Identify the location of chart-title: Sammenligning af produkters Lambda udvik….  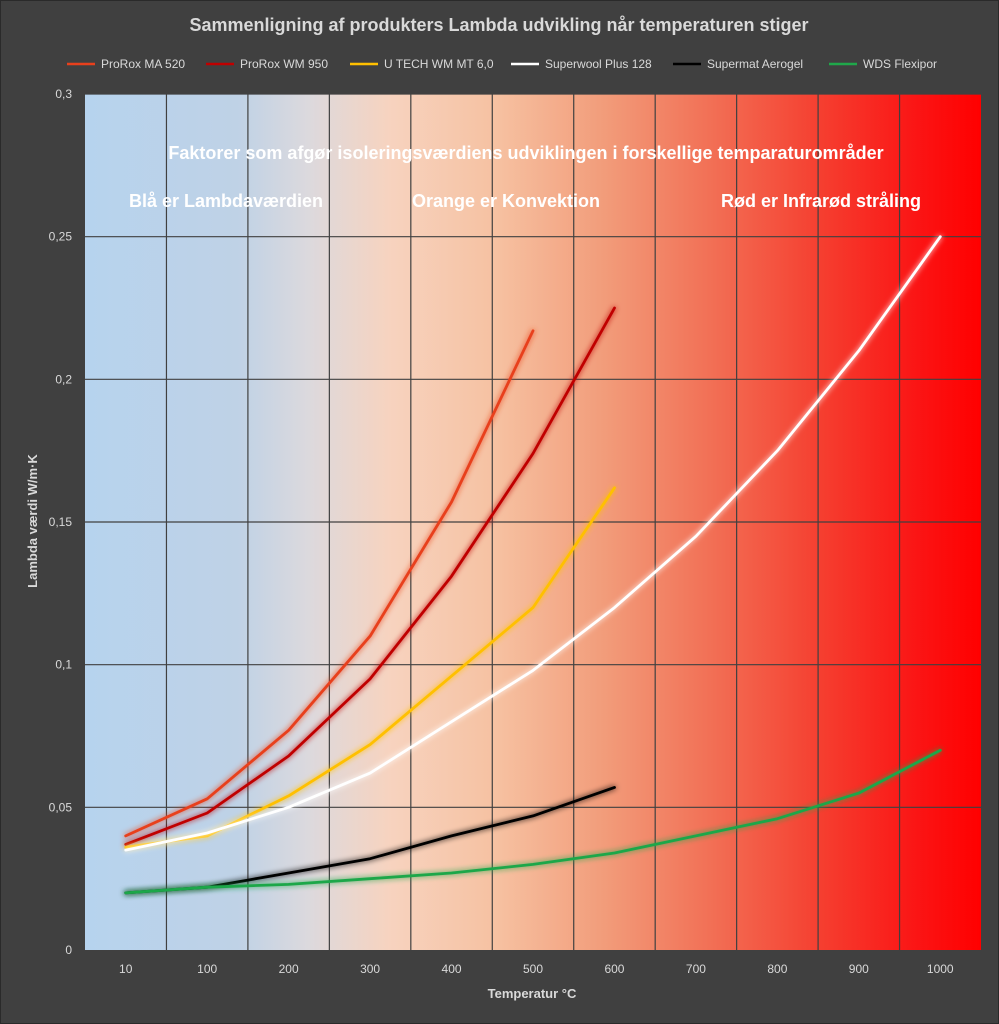
(498, 25).